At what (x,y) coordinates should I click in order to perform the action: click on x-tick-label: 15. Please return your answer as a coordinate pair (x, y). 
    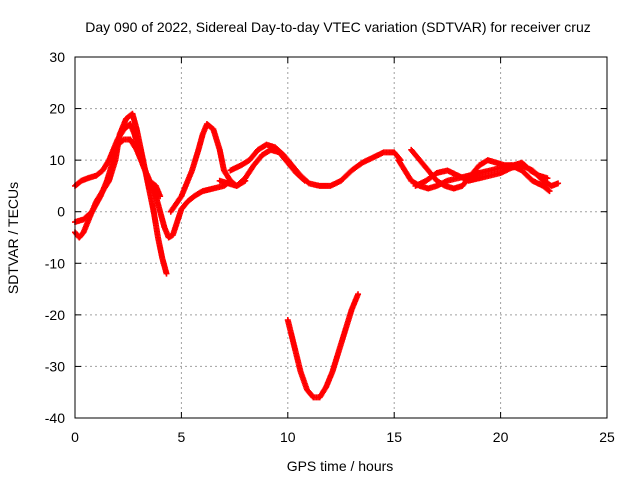
    Looking at the image, I should click on (394, 437).